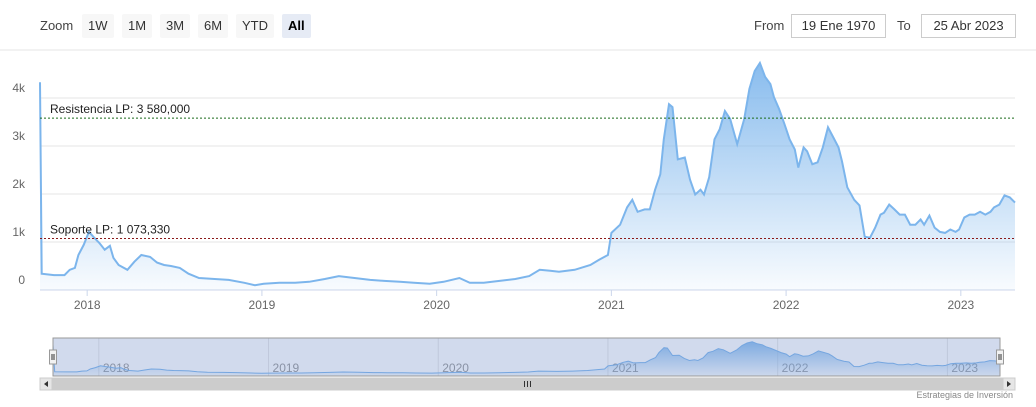  Describe the element at coordinates (87, 305) in the screenshot. I see `x-tick-label: 2018` at that location.